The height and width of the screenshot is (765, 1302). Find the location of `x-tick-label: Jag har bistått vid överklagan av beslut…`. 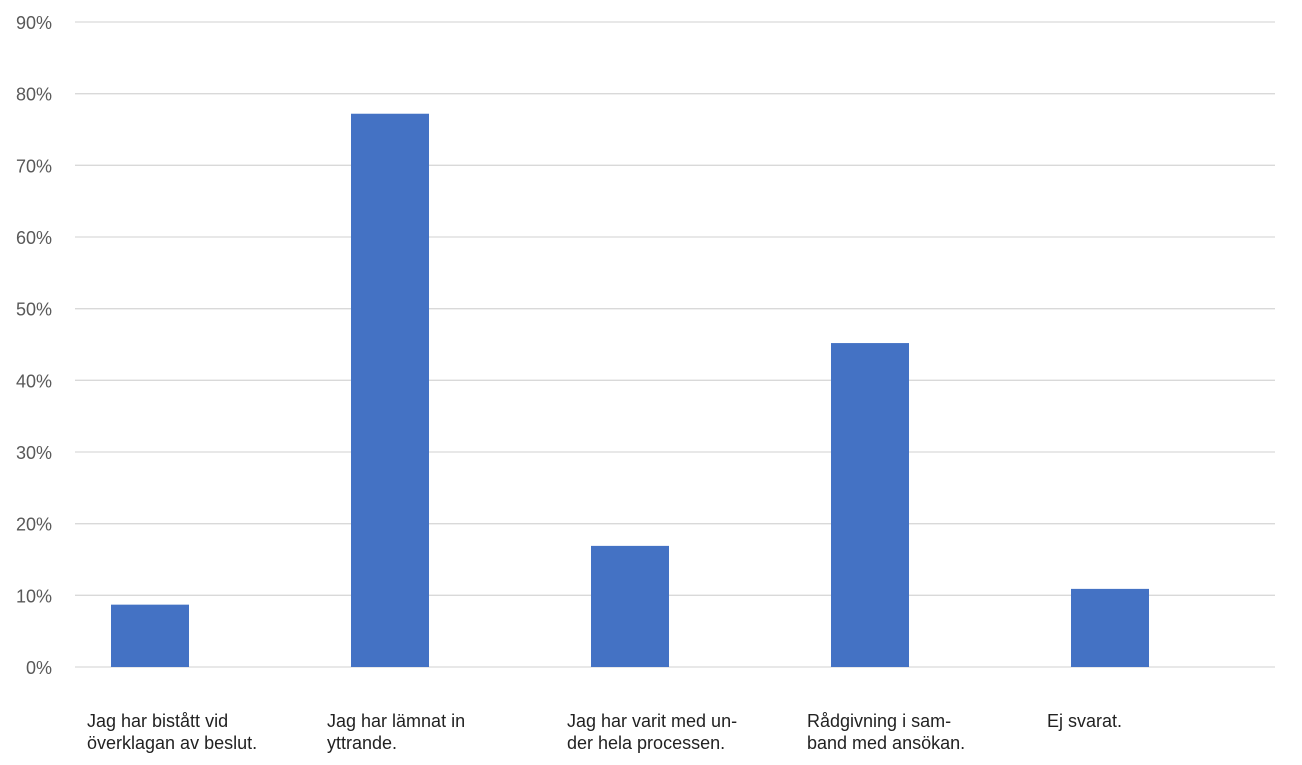

x-tick-label: Jag har bistått vid överklagan av beslut… is located at coordinates (172, 732).